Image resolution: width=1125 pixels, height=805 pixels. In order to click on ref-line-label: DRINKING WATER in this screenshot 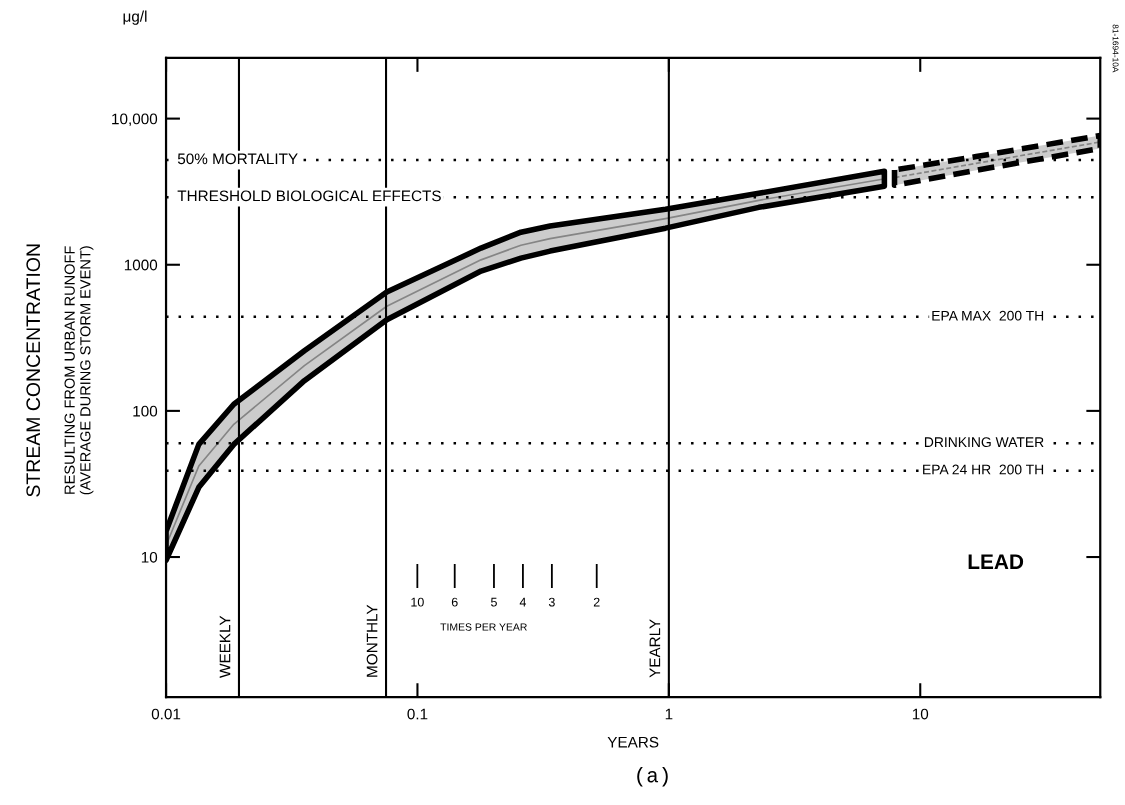, I will do `click(984, 442)`.